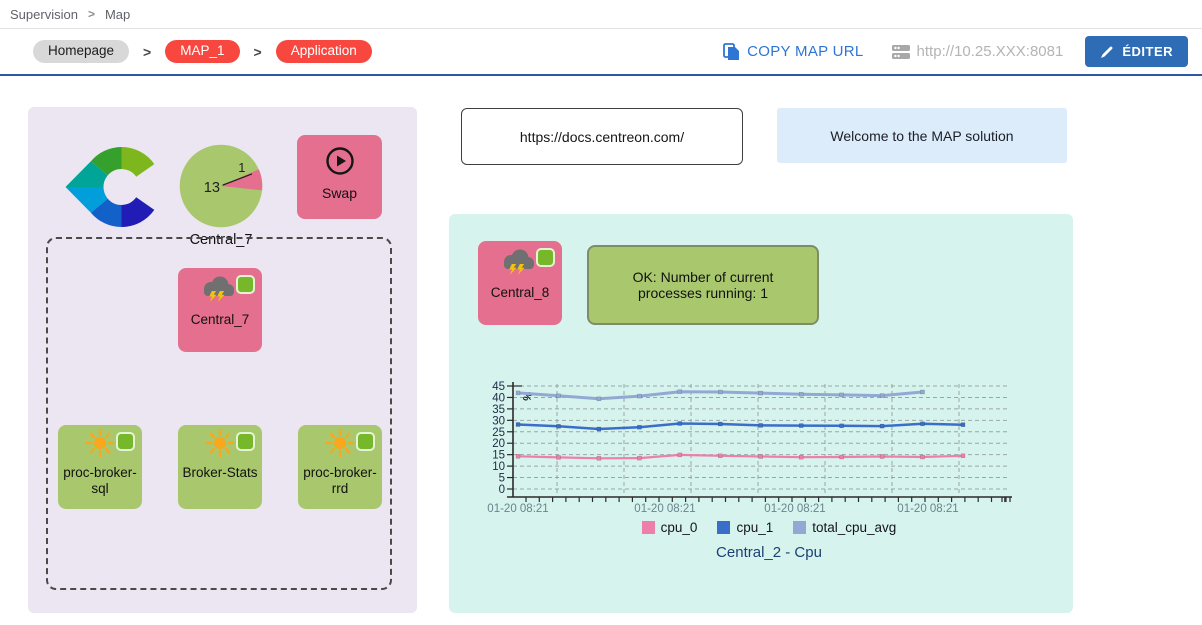  Describe the element at coordinates (110, 187) in the screenshot. I see `centreon-logo-icon` at that location.